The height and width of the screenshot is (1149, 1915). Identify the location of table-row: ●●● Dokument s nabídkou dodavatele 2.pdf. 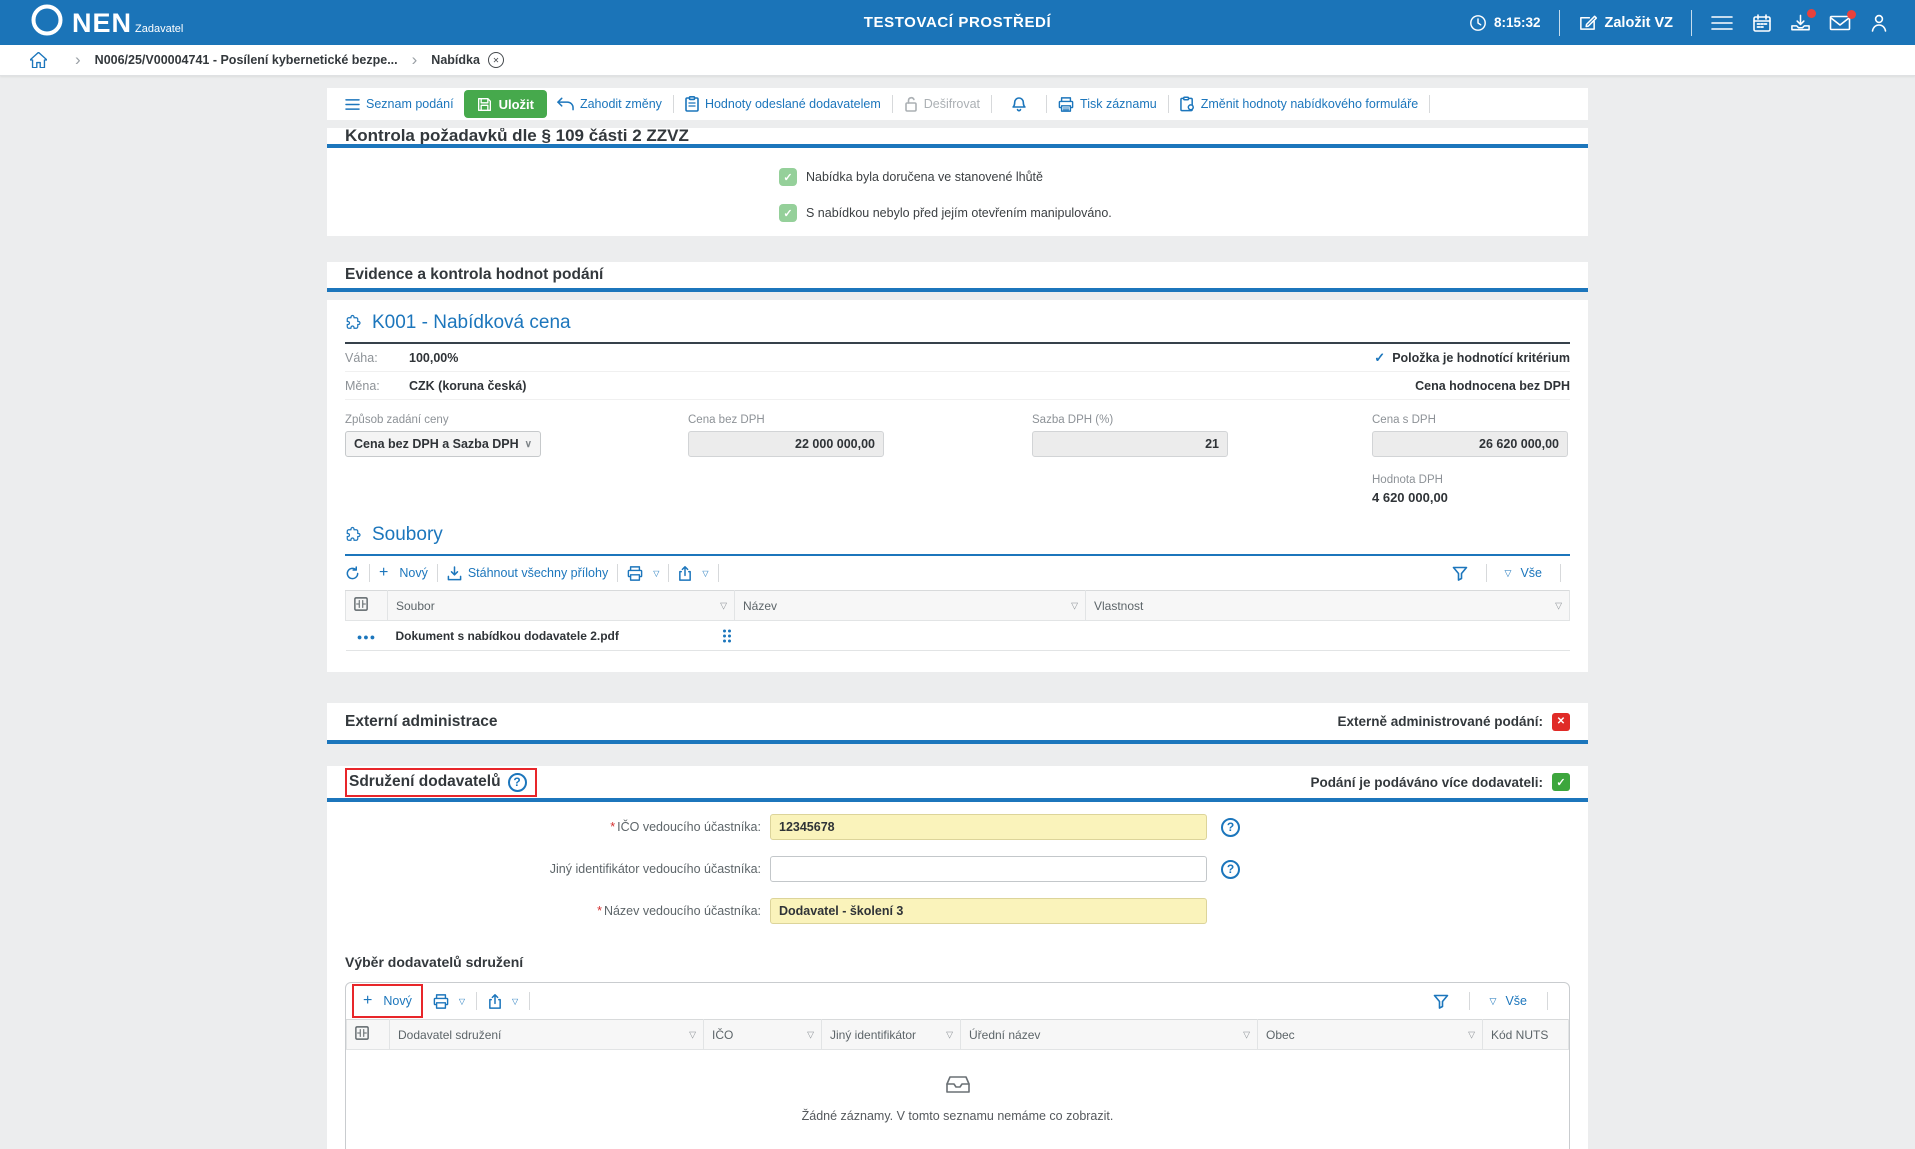
(957, 635).